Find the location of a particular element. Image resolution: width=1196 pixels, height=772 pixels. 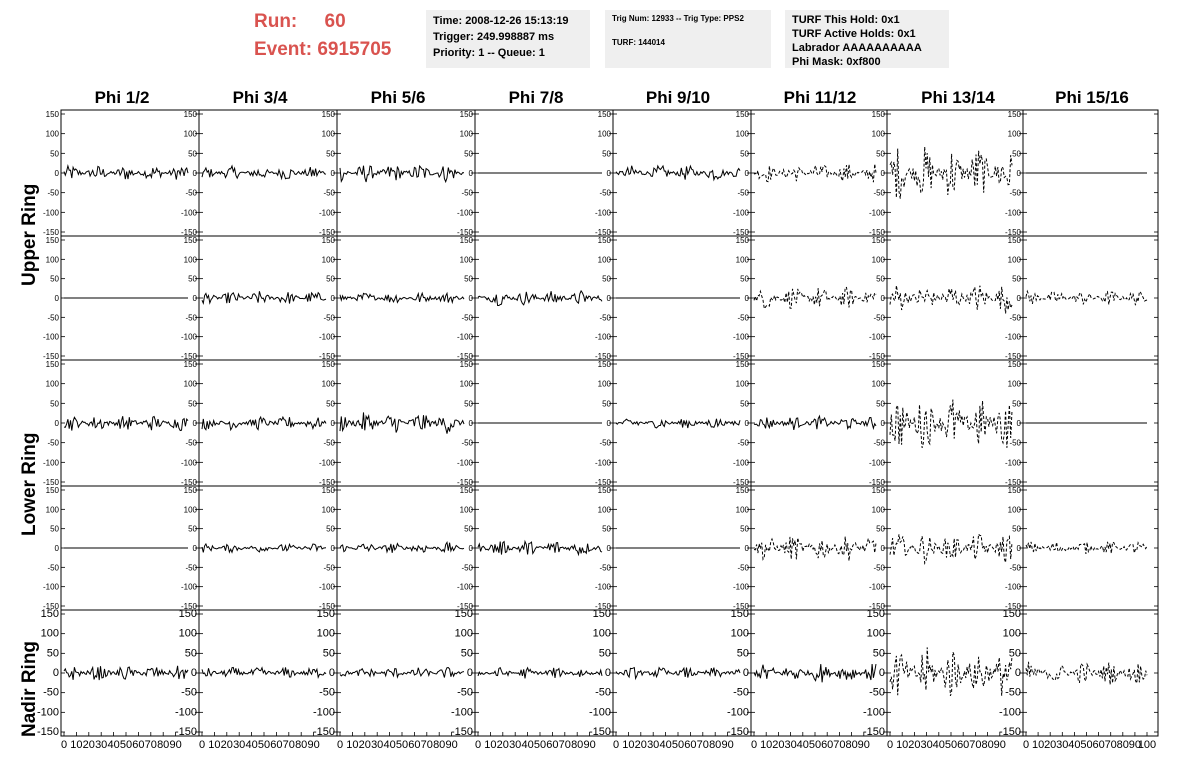

priority-text: Priority: 1 -- Queue: 1 is located at coordinates (489, 53).